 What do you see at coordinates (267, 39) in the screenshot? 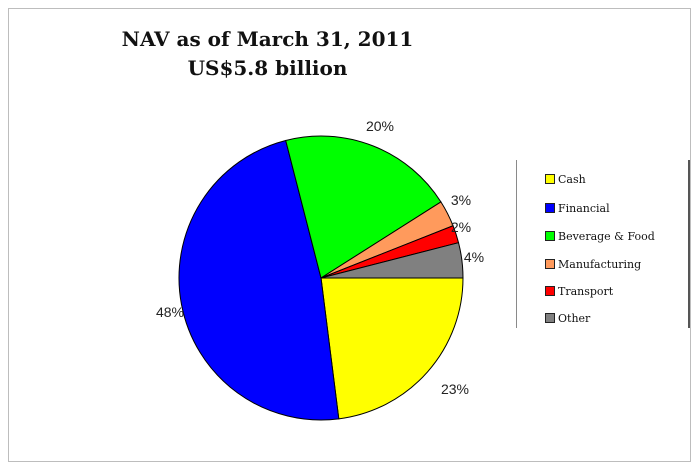
I see `chart-title: NAV as of March 31, 2011` at bounding box center [267, 39].